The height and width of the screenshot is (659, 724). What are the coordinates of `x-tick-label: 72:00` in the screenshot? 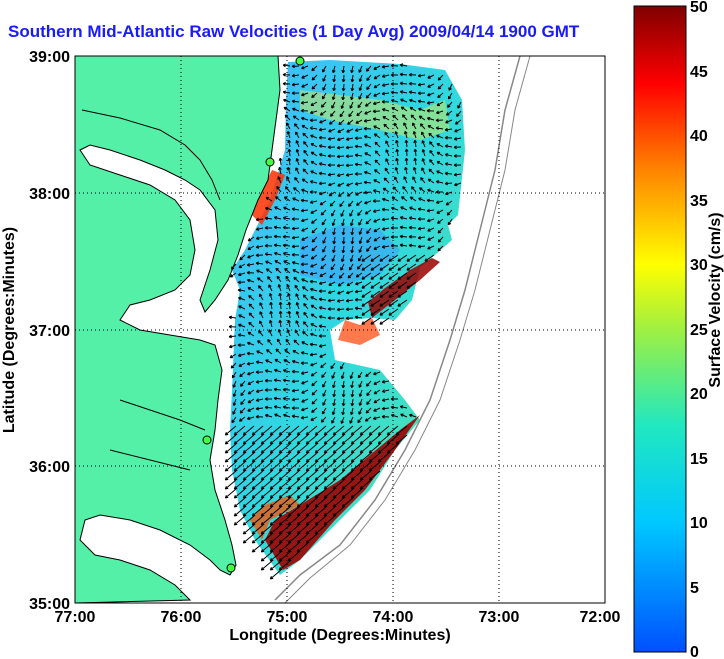 It's located at (600, 617).